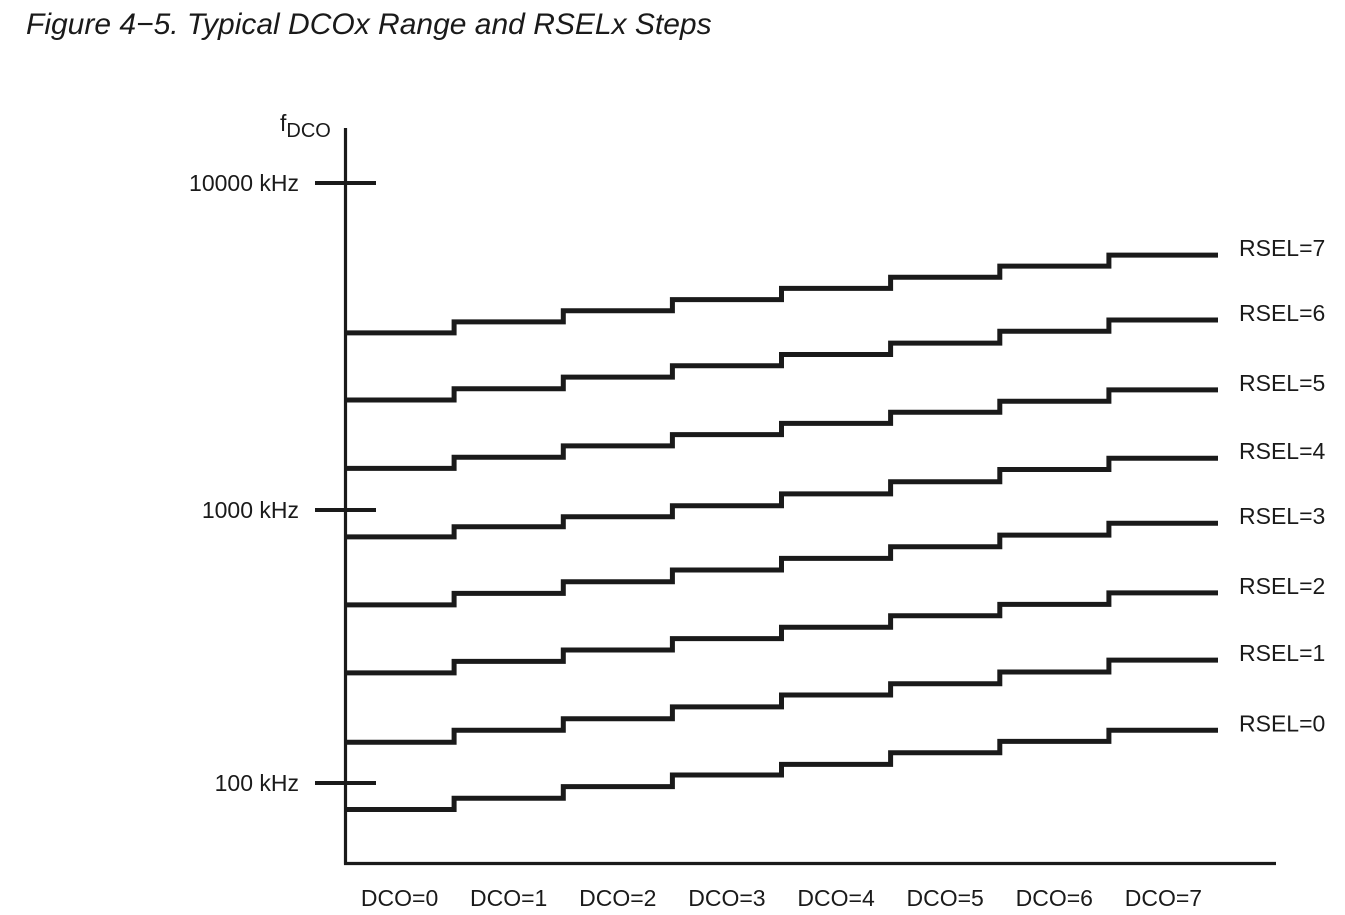 The width and height of the screenshot is (1345, 915). I want to click on x-category-label-dco-3: DCO=3, so click(726, 898).